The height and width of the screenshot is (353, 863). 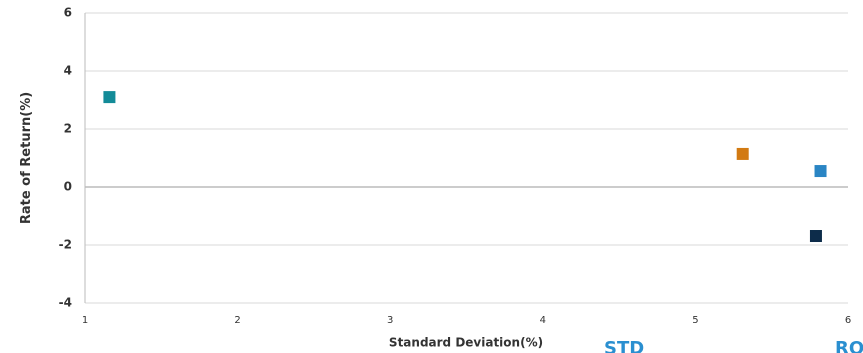 I want to click on y-tick-label: -2, so click(x=65, y=245).